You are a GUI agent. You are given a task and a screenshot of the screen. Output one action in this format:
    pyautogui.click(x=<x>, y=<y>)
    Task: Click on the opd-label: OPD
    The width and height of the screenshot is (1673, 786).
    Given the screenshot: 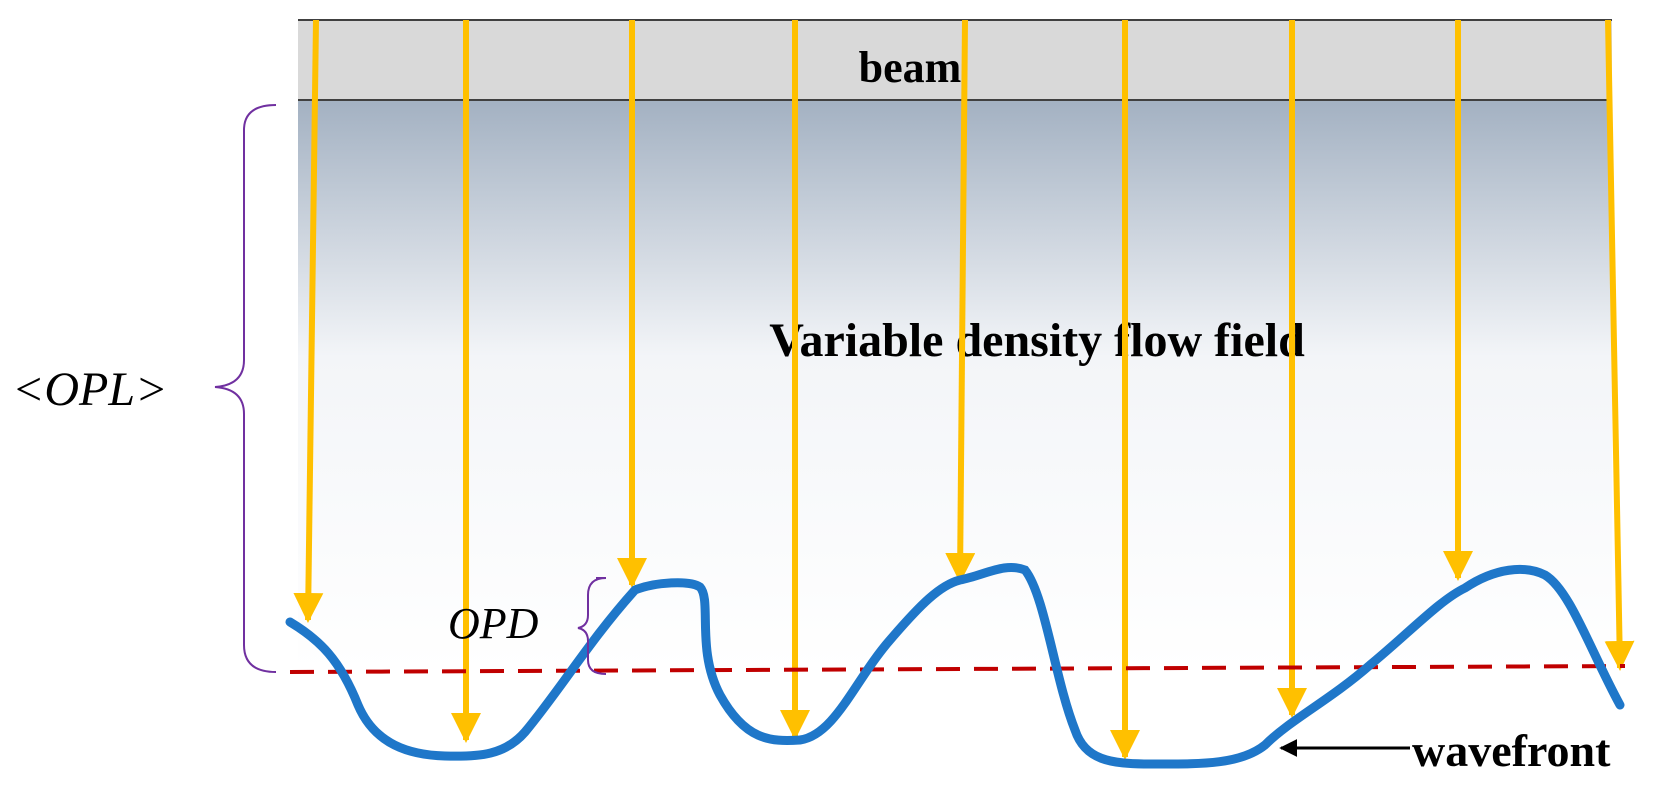 What is the action you would take?
    pyautogui.click(x=493, y=623)
    